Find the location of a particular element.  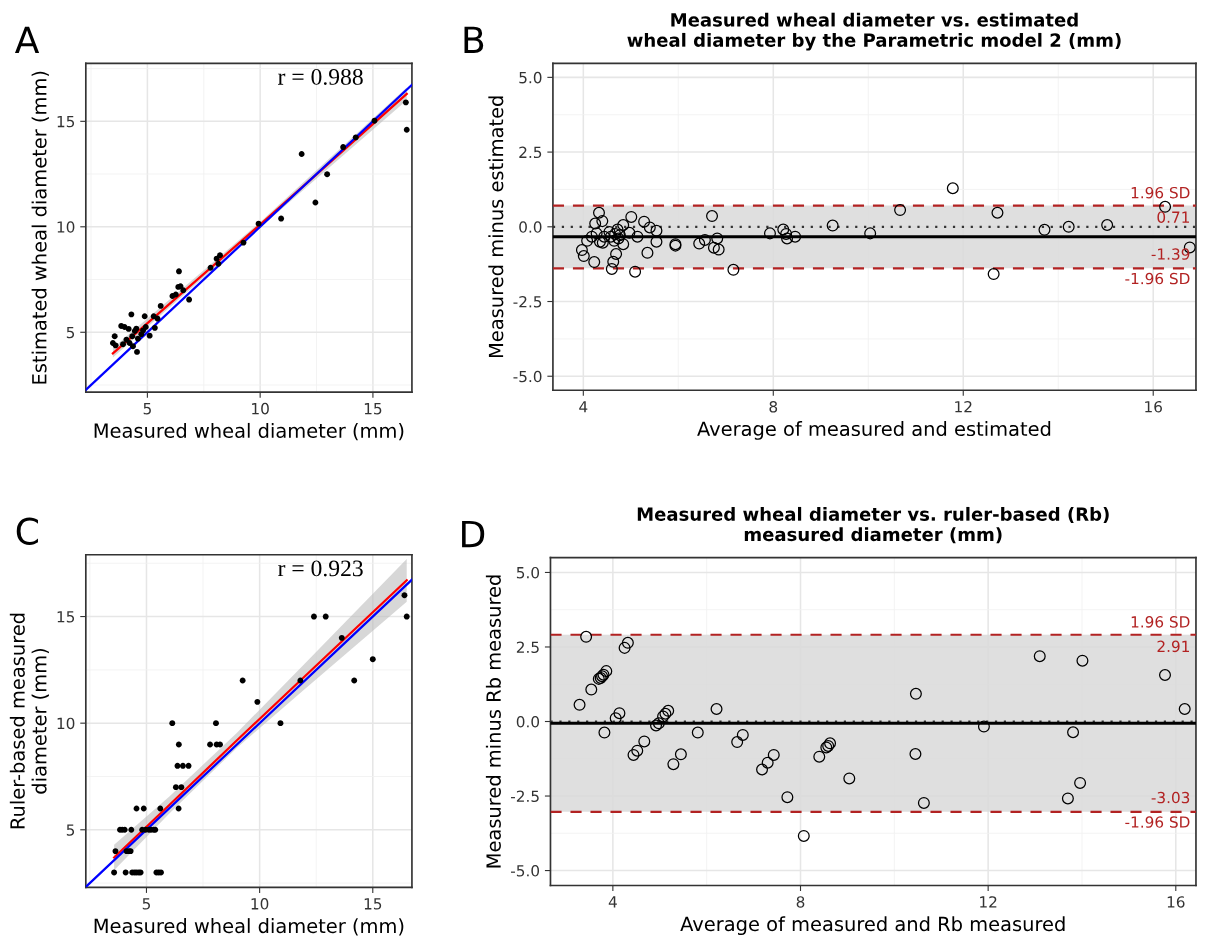

text: B is located at coordinates (474, 39).